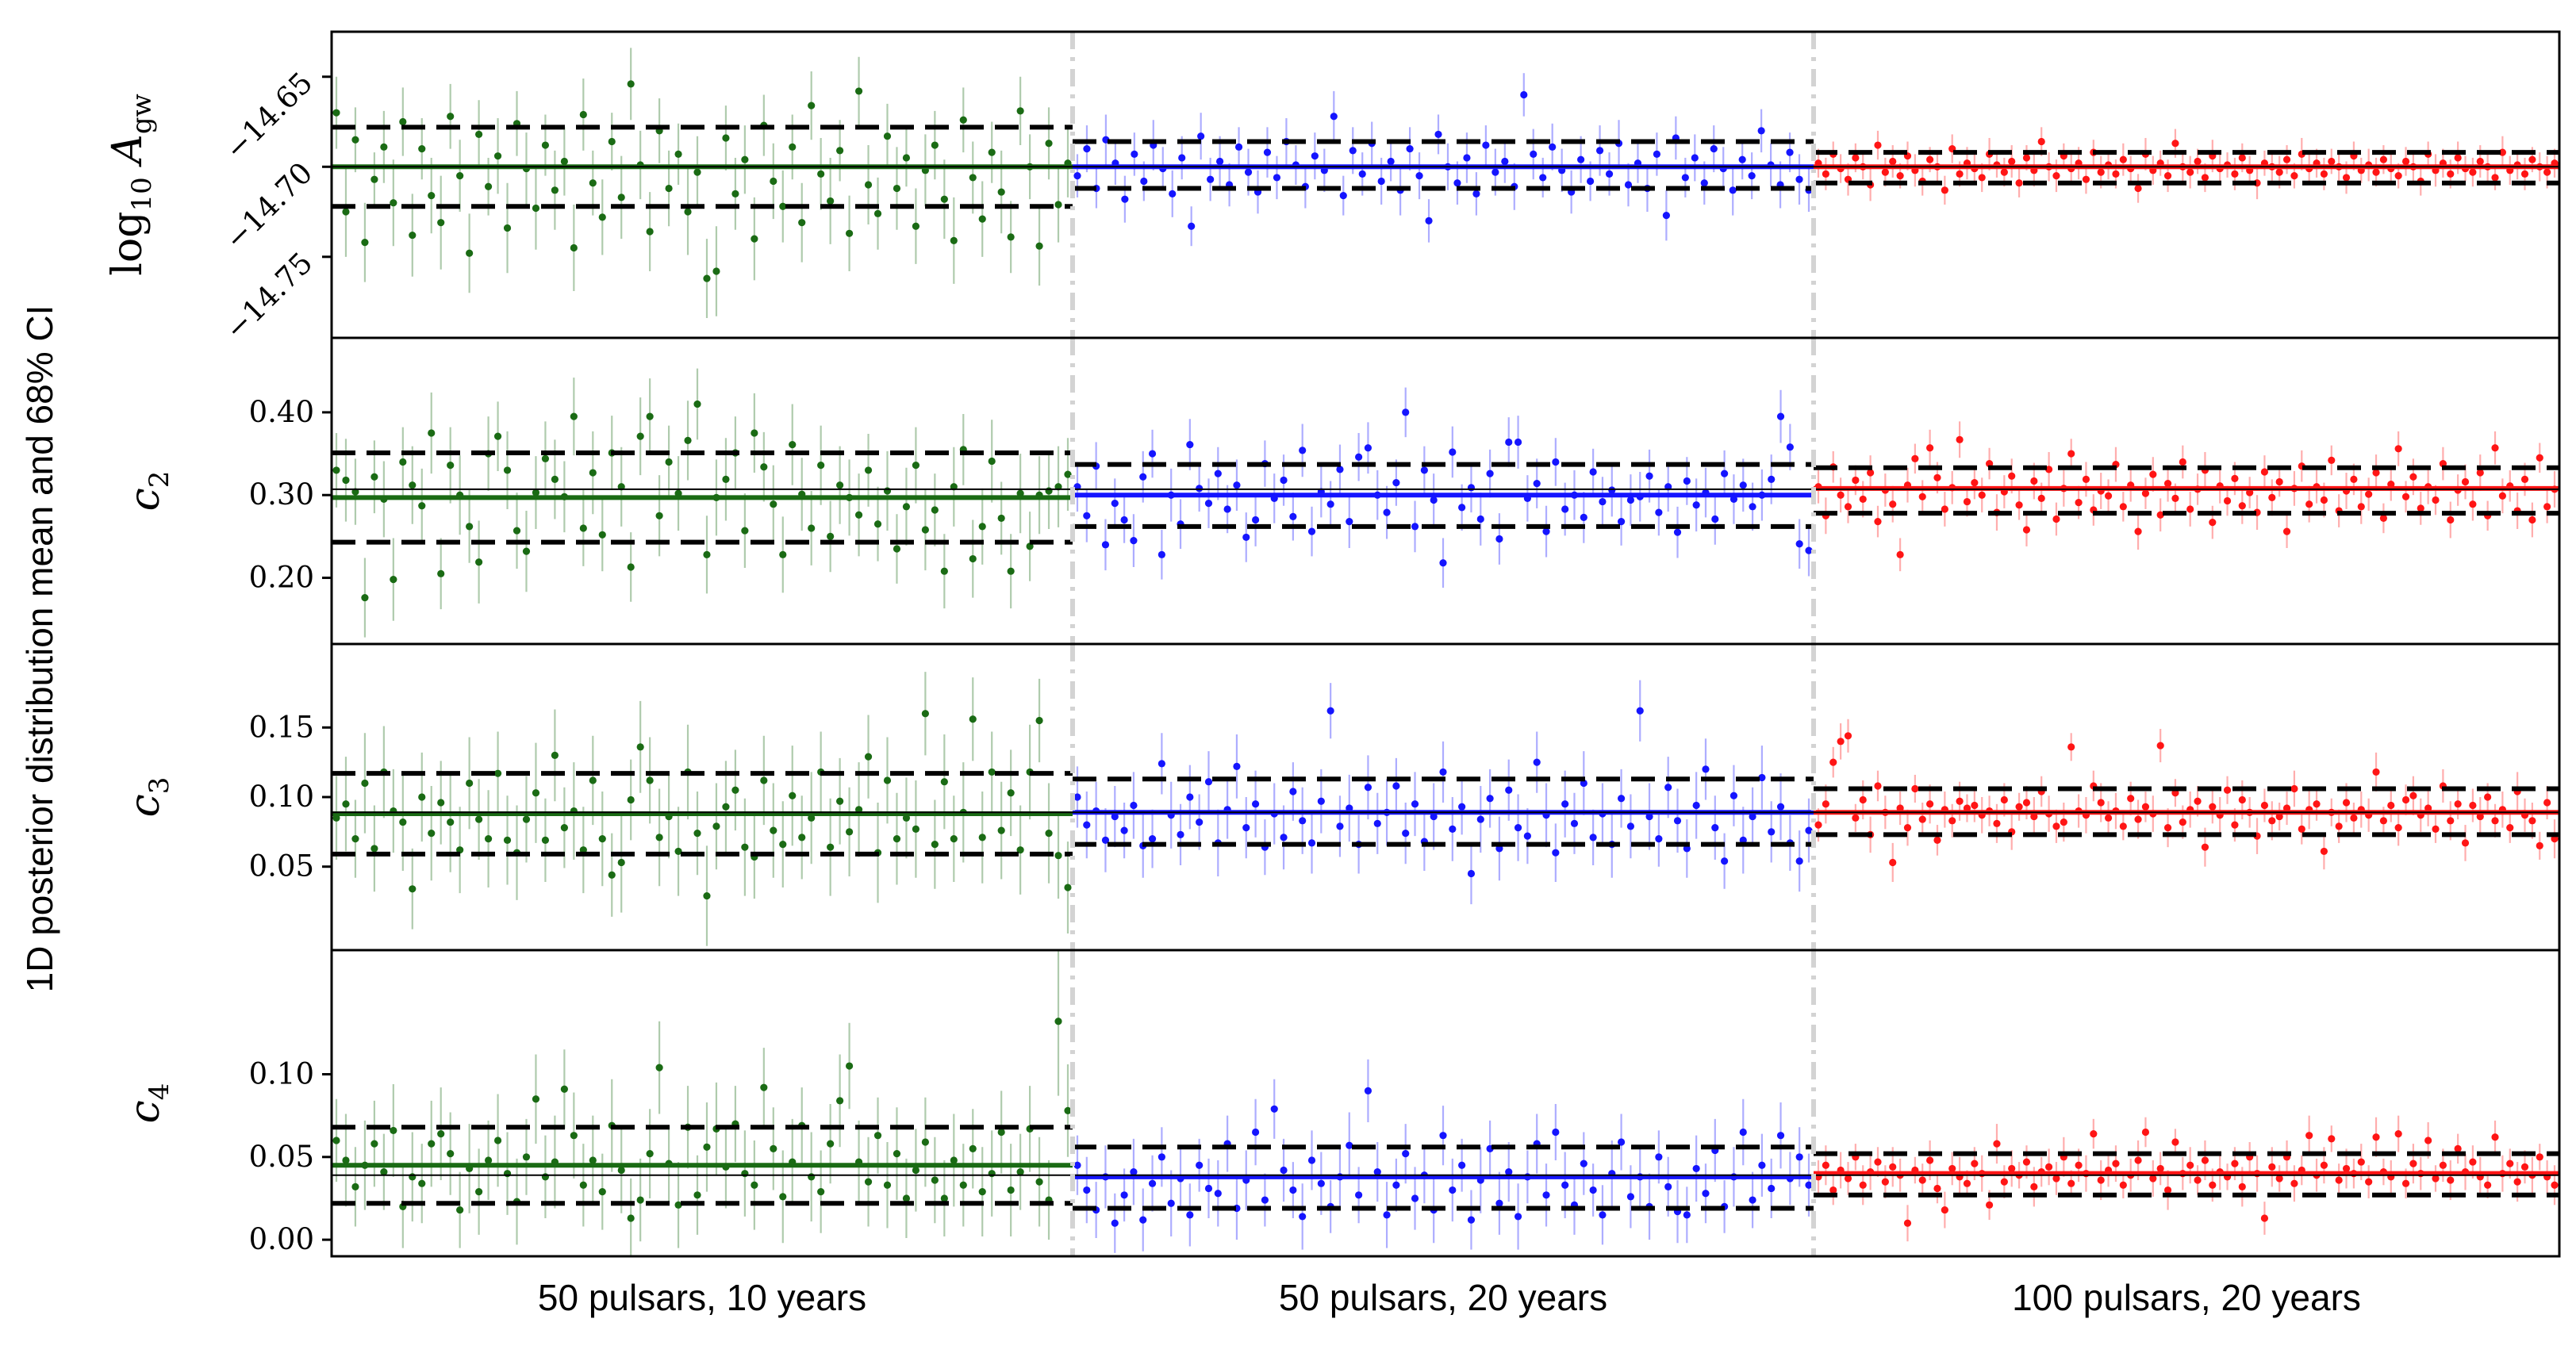 Image resolution: width=2576 pixels, height=1357 pixels. What do you see at coordinates (281, 866) in the screenshot?
I see `y-tick-label: 0.05` at bounding box center [281, 866].